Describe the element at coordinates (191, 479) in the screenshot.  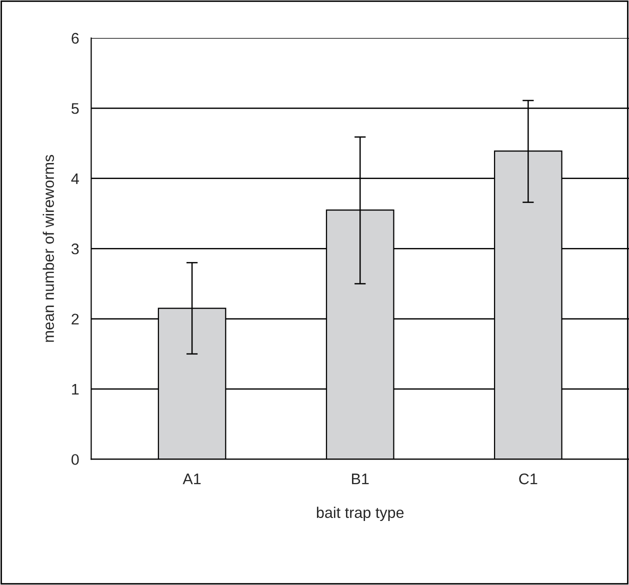
I see `x-tick-label: A1` at that location.